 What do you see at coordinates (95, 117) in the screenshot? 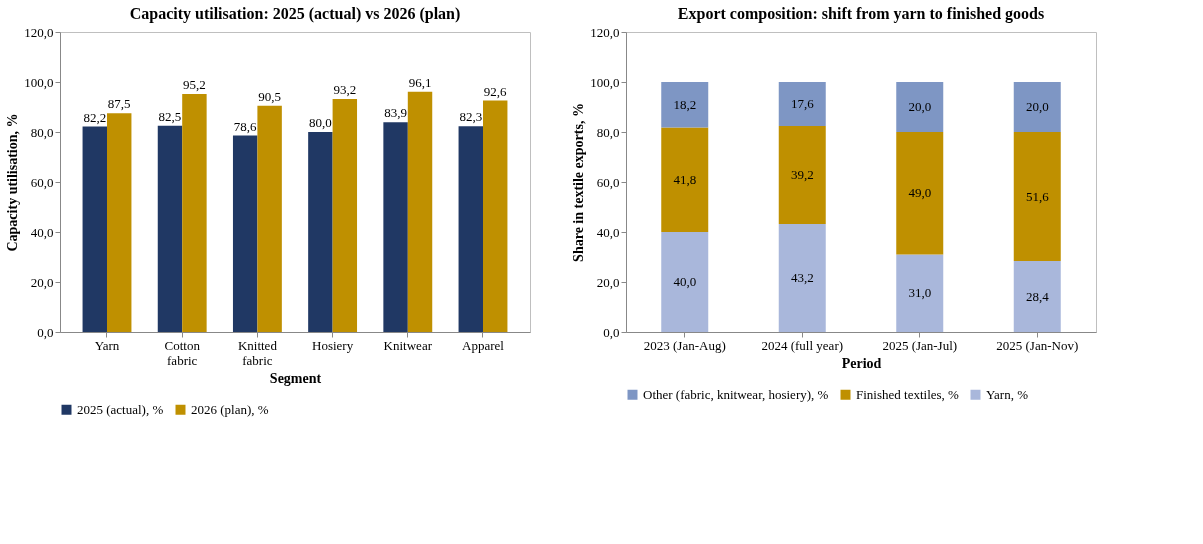
I see `data-label: 82,2` at bounding box center [95, 117].